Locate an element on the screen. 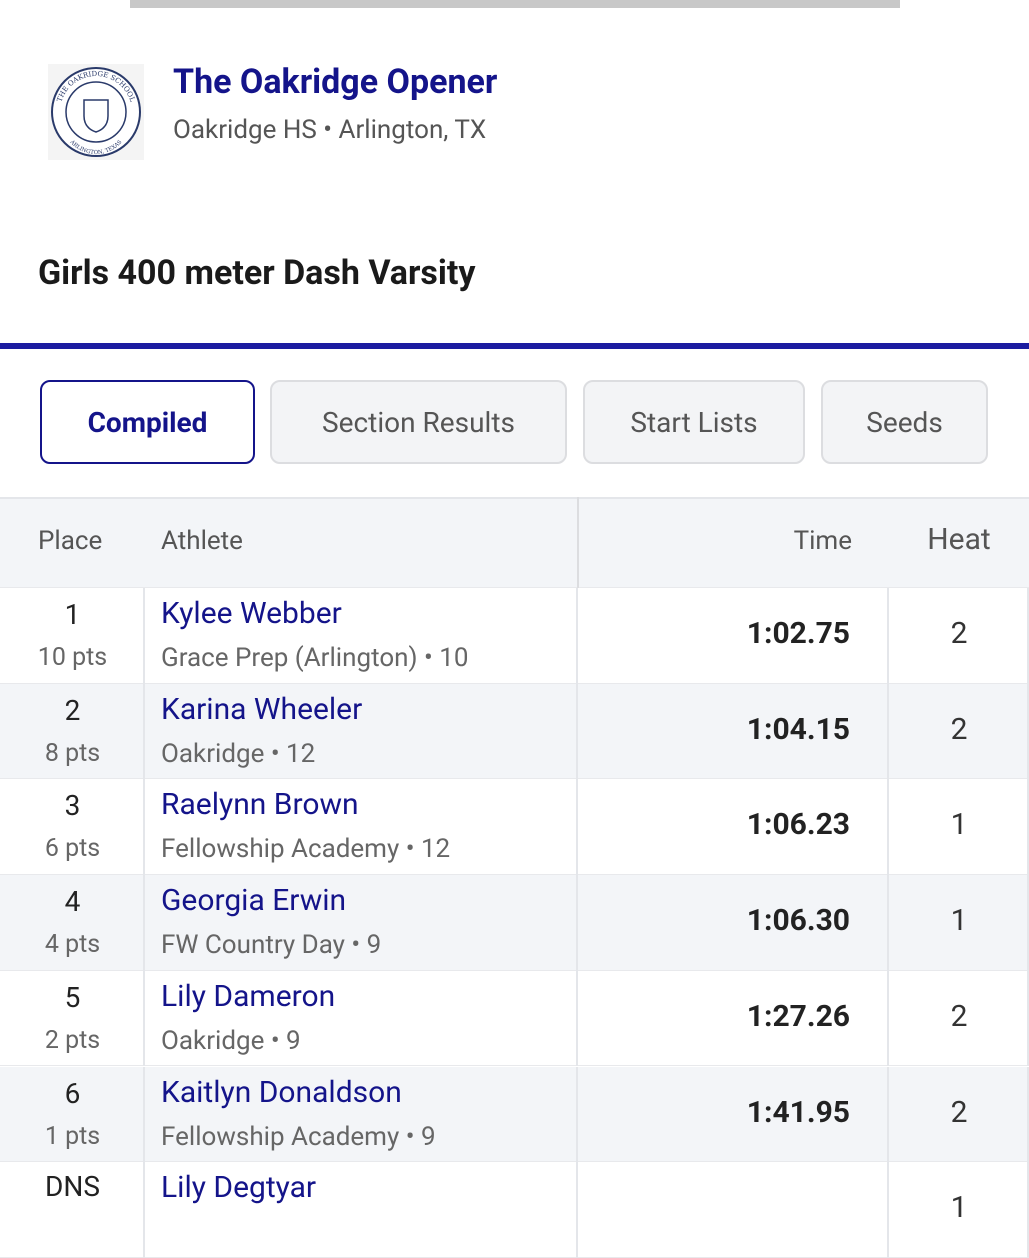 The height and width of the screenshot is (1258, 1029). points: 4 pts is located at coordinates (72, 945).